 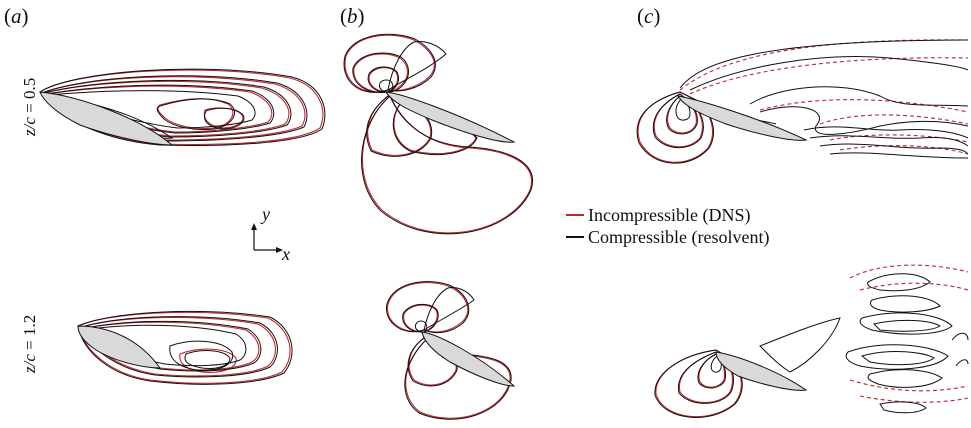 What do you see at coordinates (575, 237) in the screenshot?
I see `legend-swatch-resolvent` at bounding box center [575, 237].